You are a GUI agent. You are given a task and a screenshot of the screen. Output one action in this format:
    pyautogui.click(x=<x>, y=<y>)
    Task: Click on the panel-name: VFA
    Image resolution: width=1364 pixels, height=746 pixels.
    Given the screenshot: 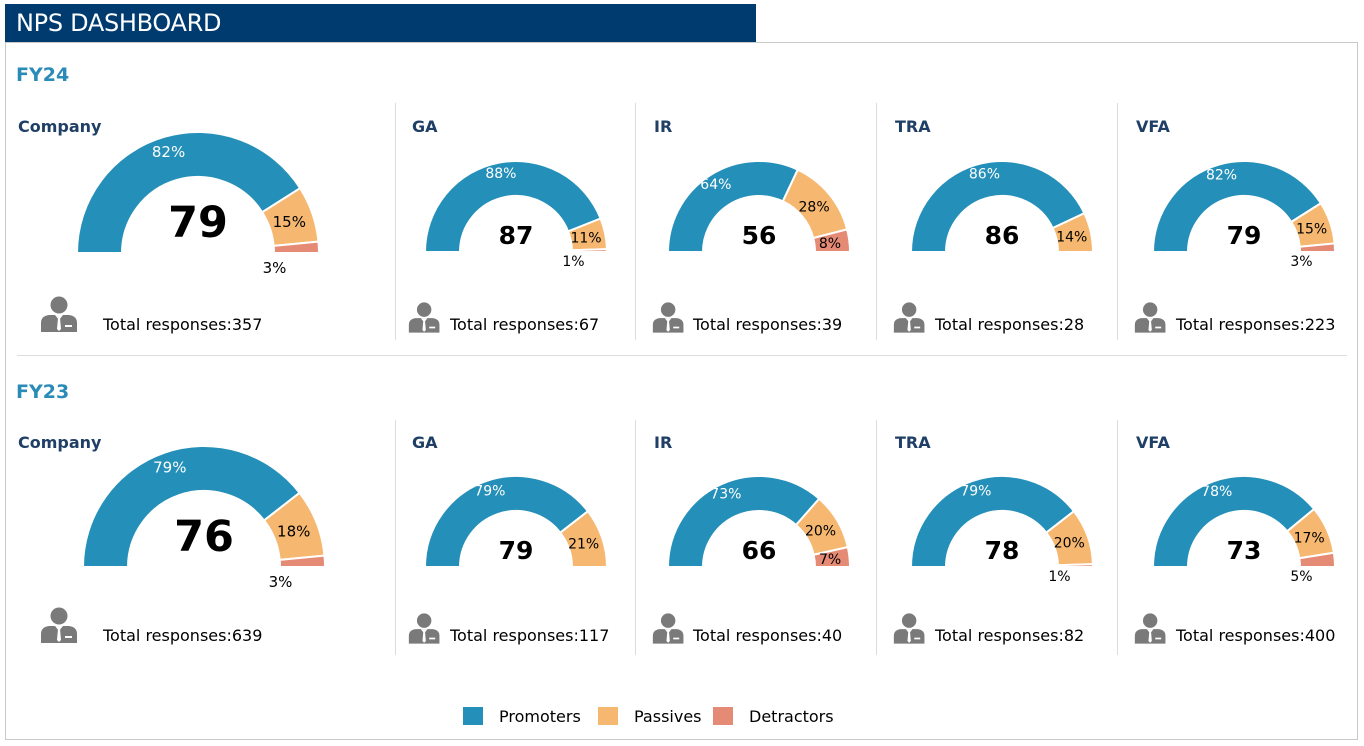 What is the action you would take?
    pyautogui.click(x=1153, y=442)
    